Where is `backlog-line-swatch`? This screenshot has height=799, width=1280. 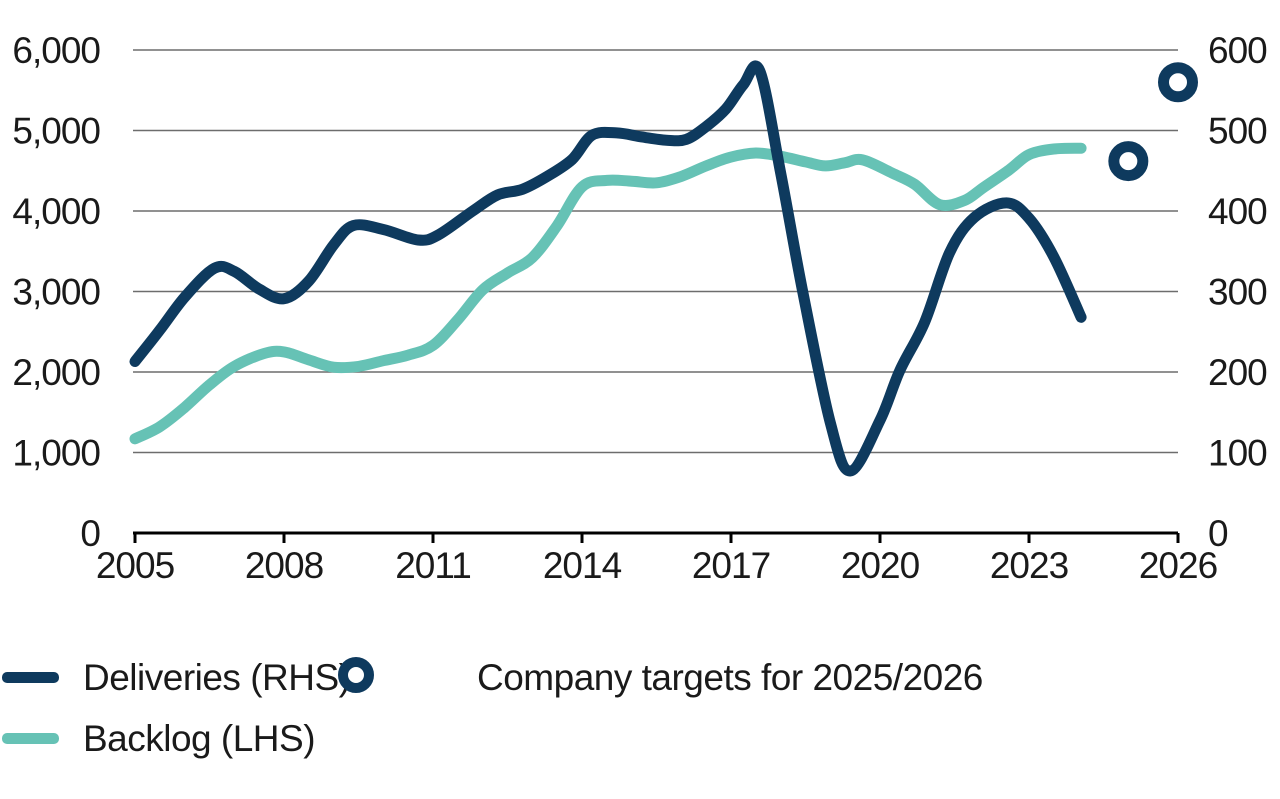
backlog-line-swatch is located at coordinates (30, 738).